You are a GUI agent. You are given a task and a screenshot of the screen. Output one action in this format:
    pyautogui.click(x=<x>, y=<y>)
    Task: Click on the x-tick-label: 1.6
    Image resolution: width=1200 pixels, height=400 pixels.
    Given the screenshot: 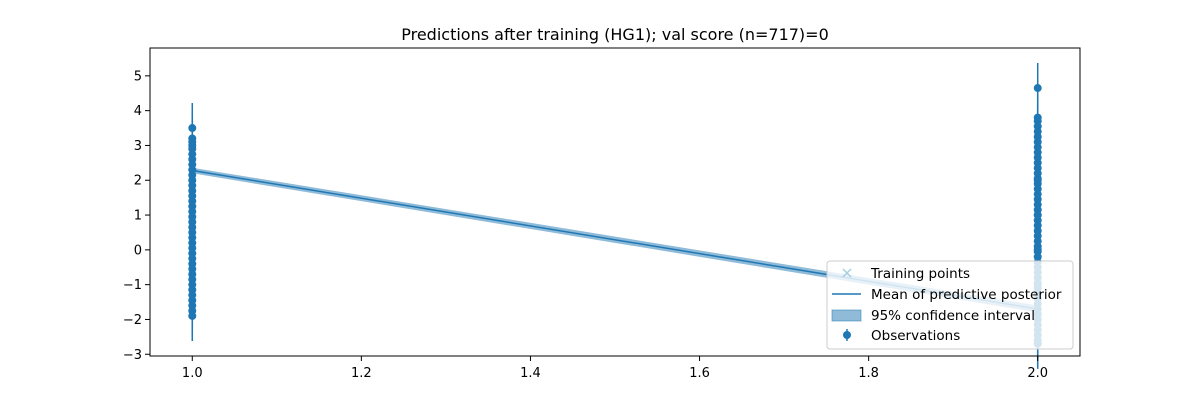 What is the action you would take?
    pyautogui.click(x=699, y=373)
    